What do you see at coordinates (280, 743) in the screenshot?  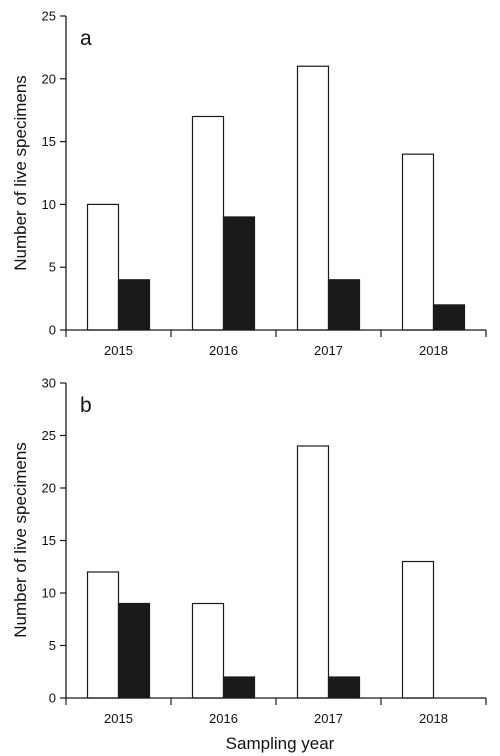 I see `x-axis-title: Sampling year` at bounding box center [280, 743].